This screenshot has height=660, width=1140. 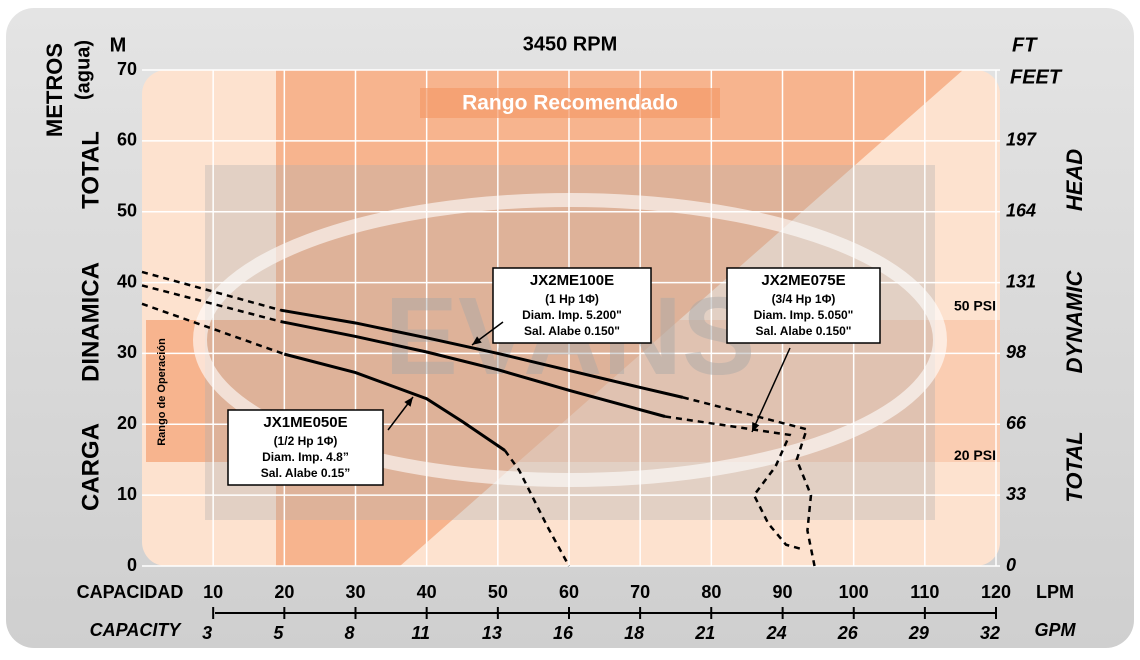 What do you see at coordinates (803, 280) in the screenshot?
I see `annotation-title: JX2ME075E` at bounding box center [803, 280].